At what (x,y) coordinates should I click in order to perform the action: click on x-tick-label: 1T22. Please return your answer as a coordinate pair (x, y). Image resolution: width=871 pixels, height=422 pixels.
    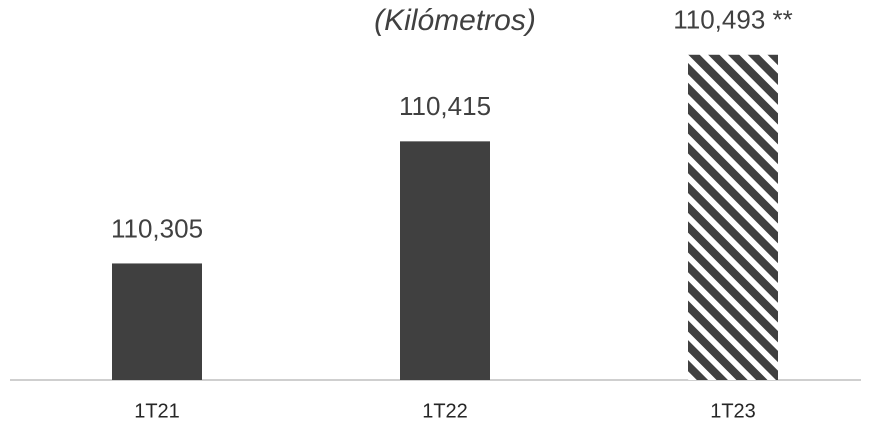
    Looking at the image, I should click on (445, 411).